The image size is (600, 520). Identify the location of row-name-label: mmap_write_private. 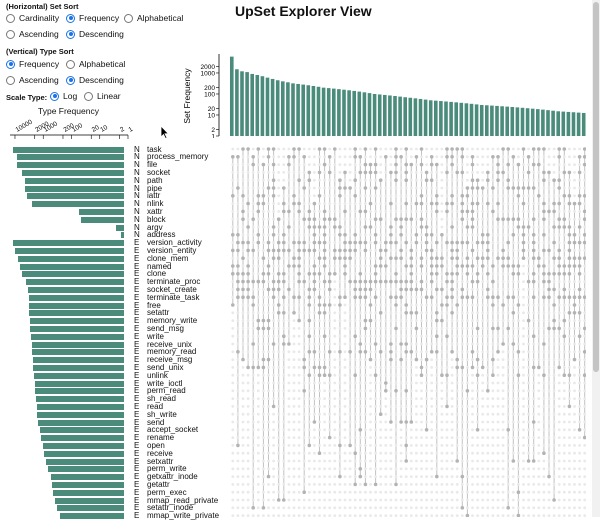
(183, 515).